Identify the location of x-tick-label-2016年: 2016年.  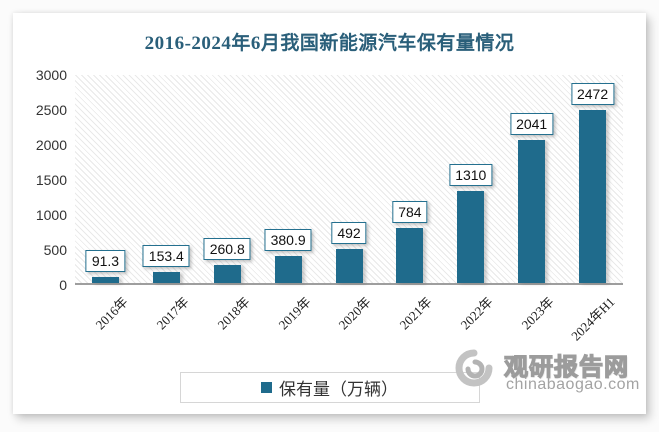
(111, 313).